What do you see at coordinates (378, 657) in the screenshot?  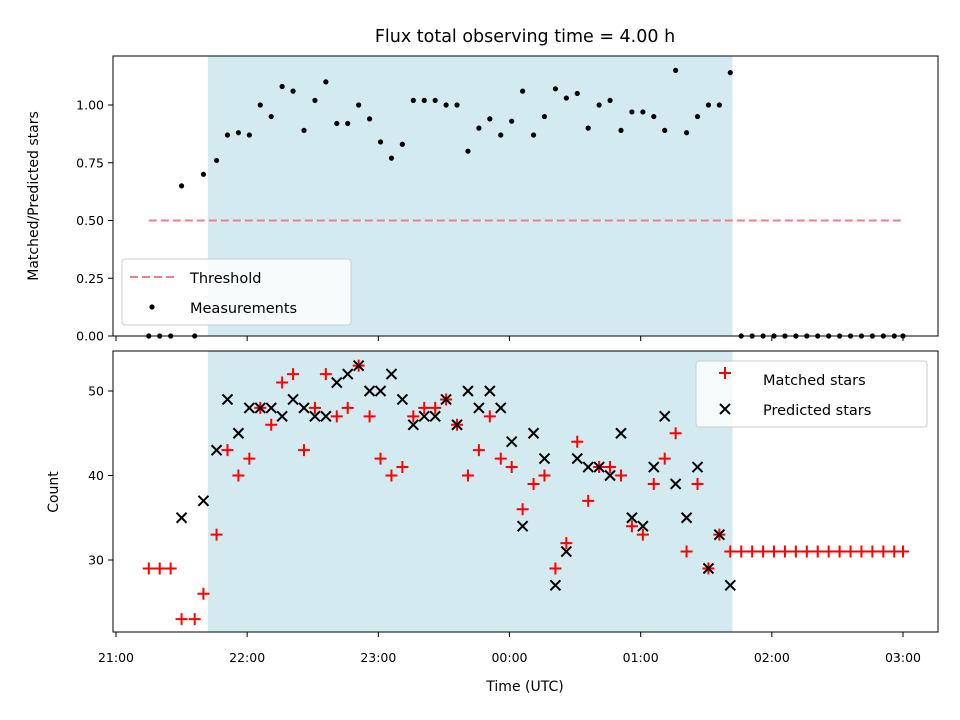 I see `bottom-x-tick-label: 23:00` at bounding box center [378, 657].